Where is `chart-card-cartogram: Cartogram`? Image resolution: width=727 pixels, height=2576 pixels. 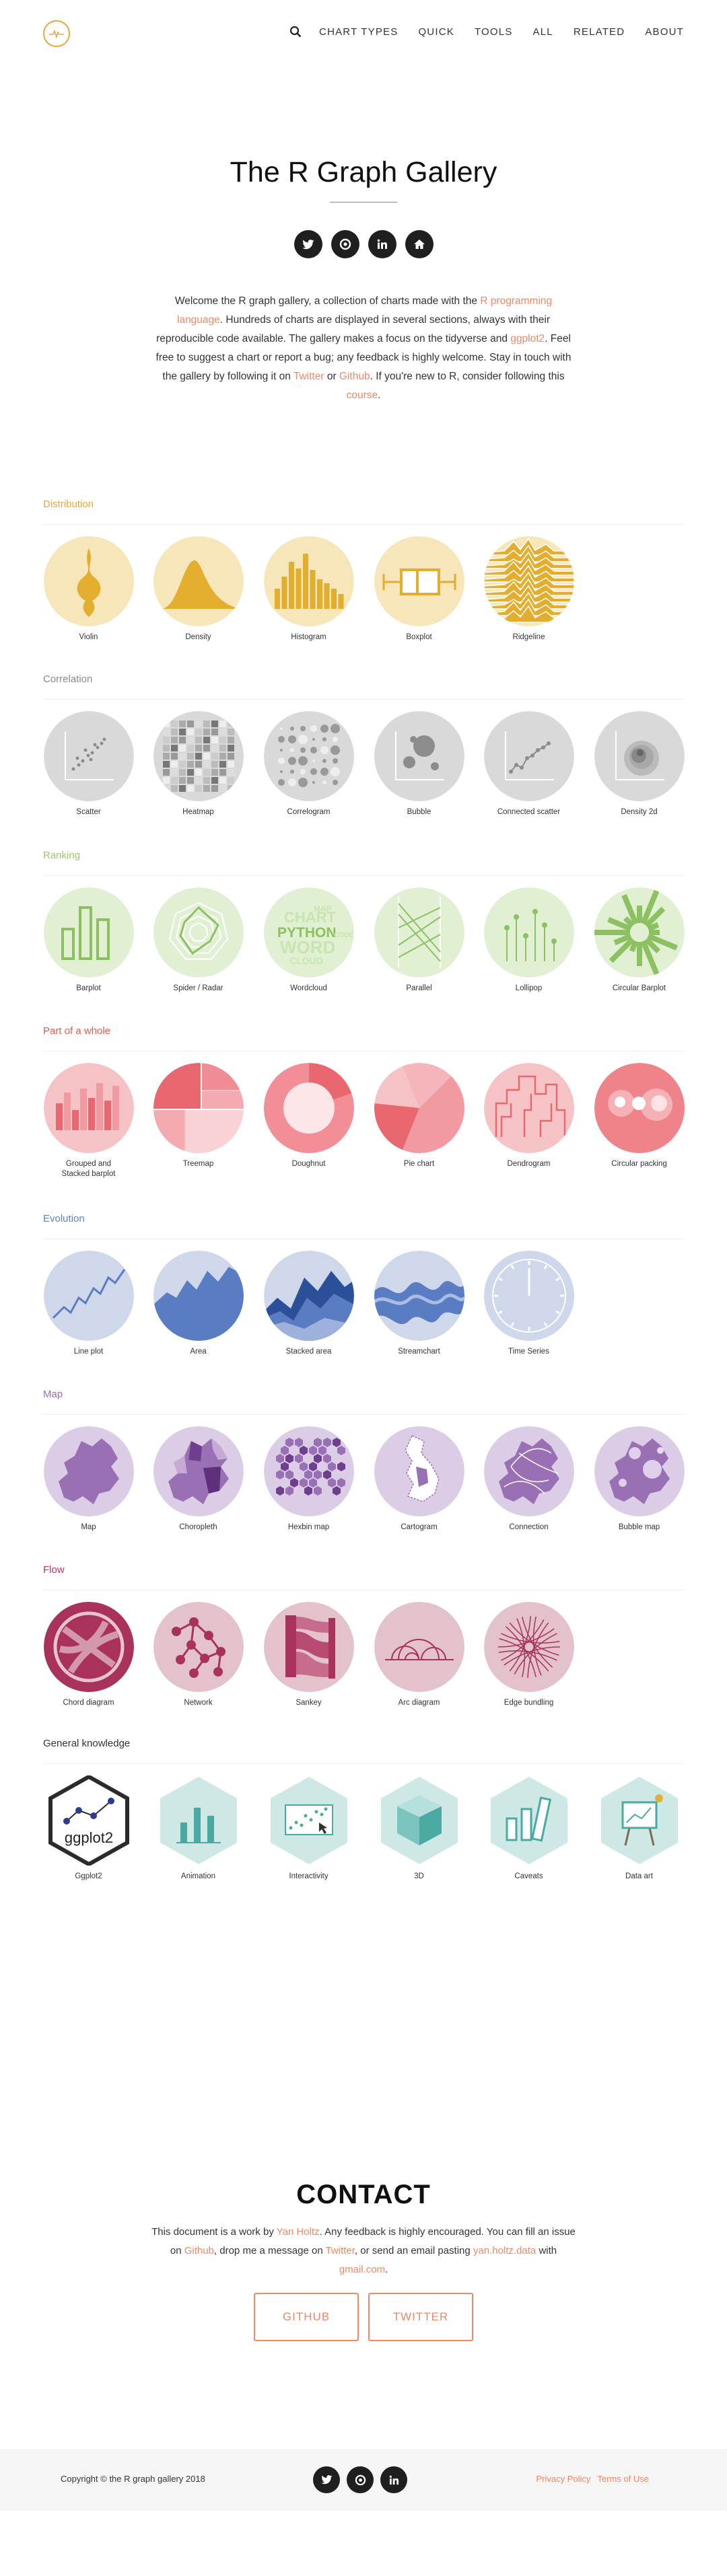 chart-card-cartogram: Cartogram is located at coordinates (419, 1479).